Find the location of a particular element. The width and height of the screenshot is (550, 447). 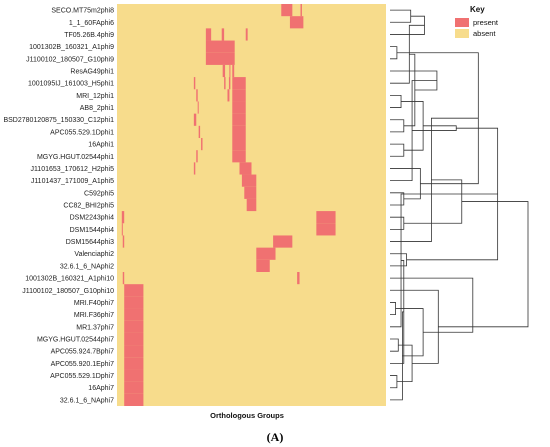

row-label: APC055.529.1Dphi7 is located at coordinates (82, 376).